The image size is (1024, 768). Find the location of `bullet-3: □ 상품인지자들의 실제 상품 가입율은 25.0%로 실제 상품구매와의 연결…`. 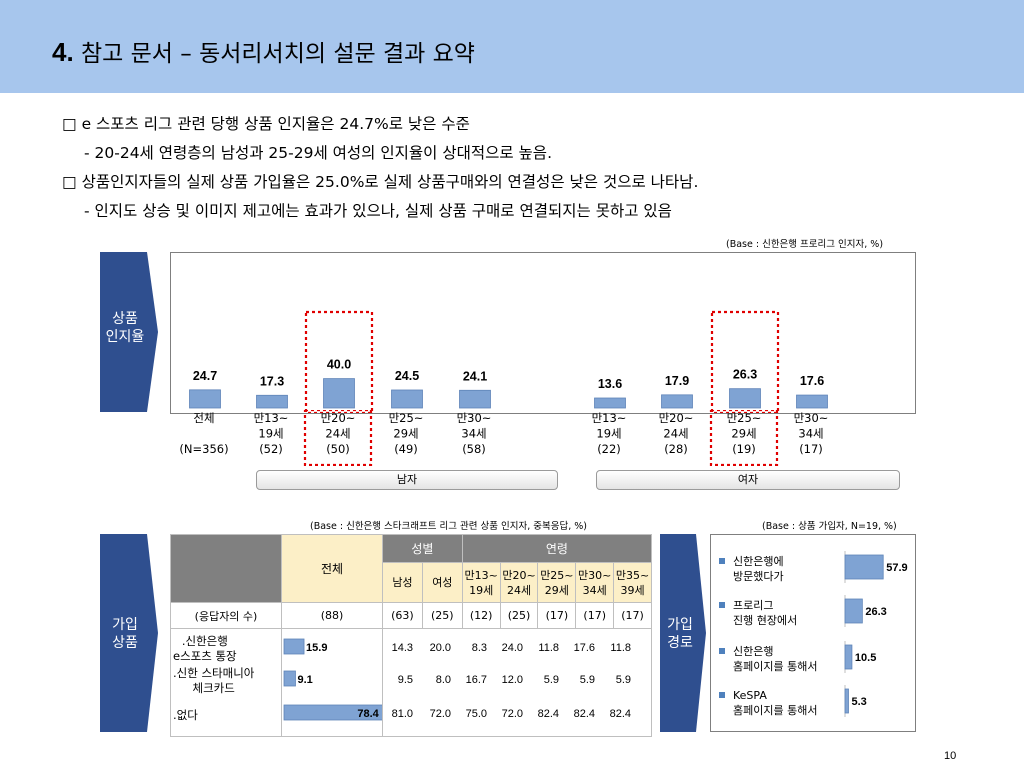

bullet-3: □ 상품인지자들의 실제 상품 가입율은 25.0%로 실제 상품구매와의 연결… is located at coordinates (380, 182).